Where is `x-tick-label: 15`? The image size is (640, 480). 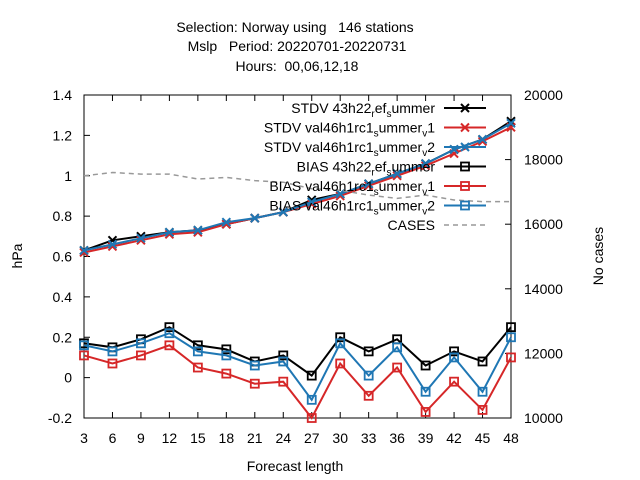 x-tick-label: 15 is located at coordinates (198, 438).